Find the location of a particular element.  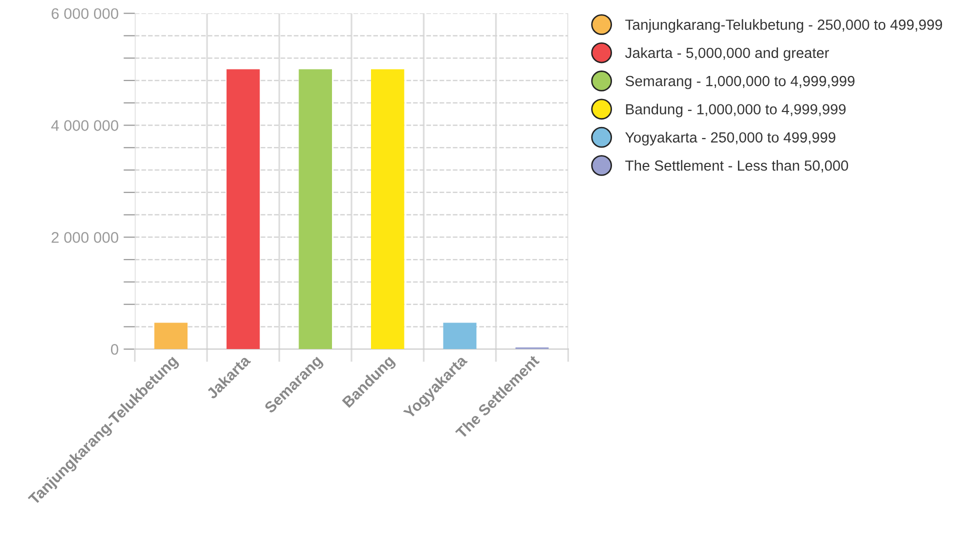

legend-label: Tanjungkarang-Telukbetung - 250,000 to 499,999 is located at coordinates (783, 26).